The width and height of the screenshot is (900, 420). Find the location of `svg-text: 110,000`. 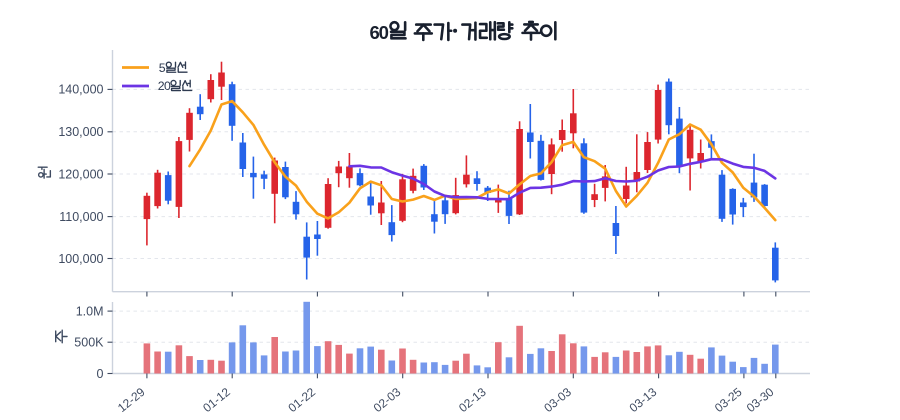

svg-text: 110,000 is located at coordinates (81, 217).